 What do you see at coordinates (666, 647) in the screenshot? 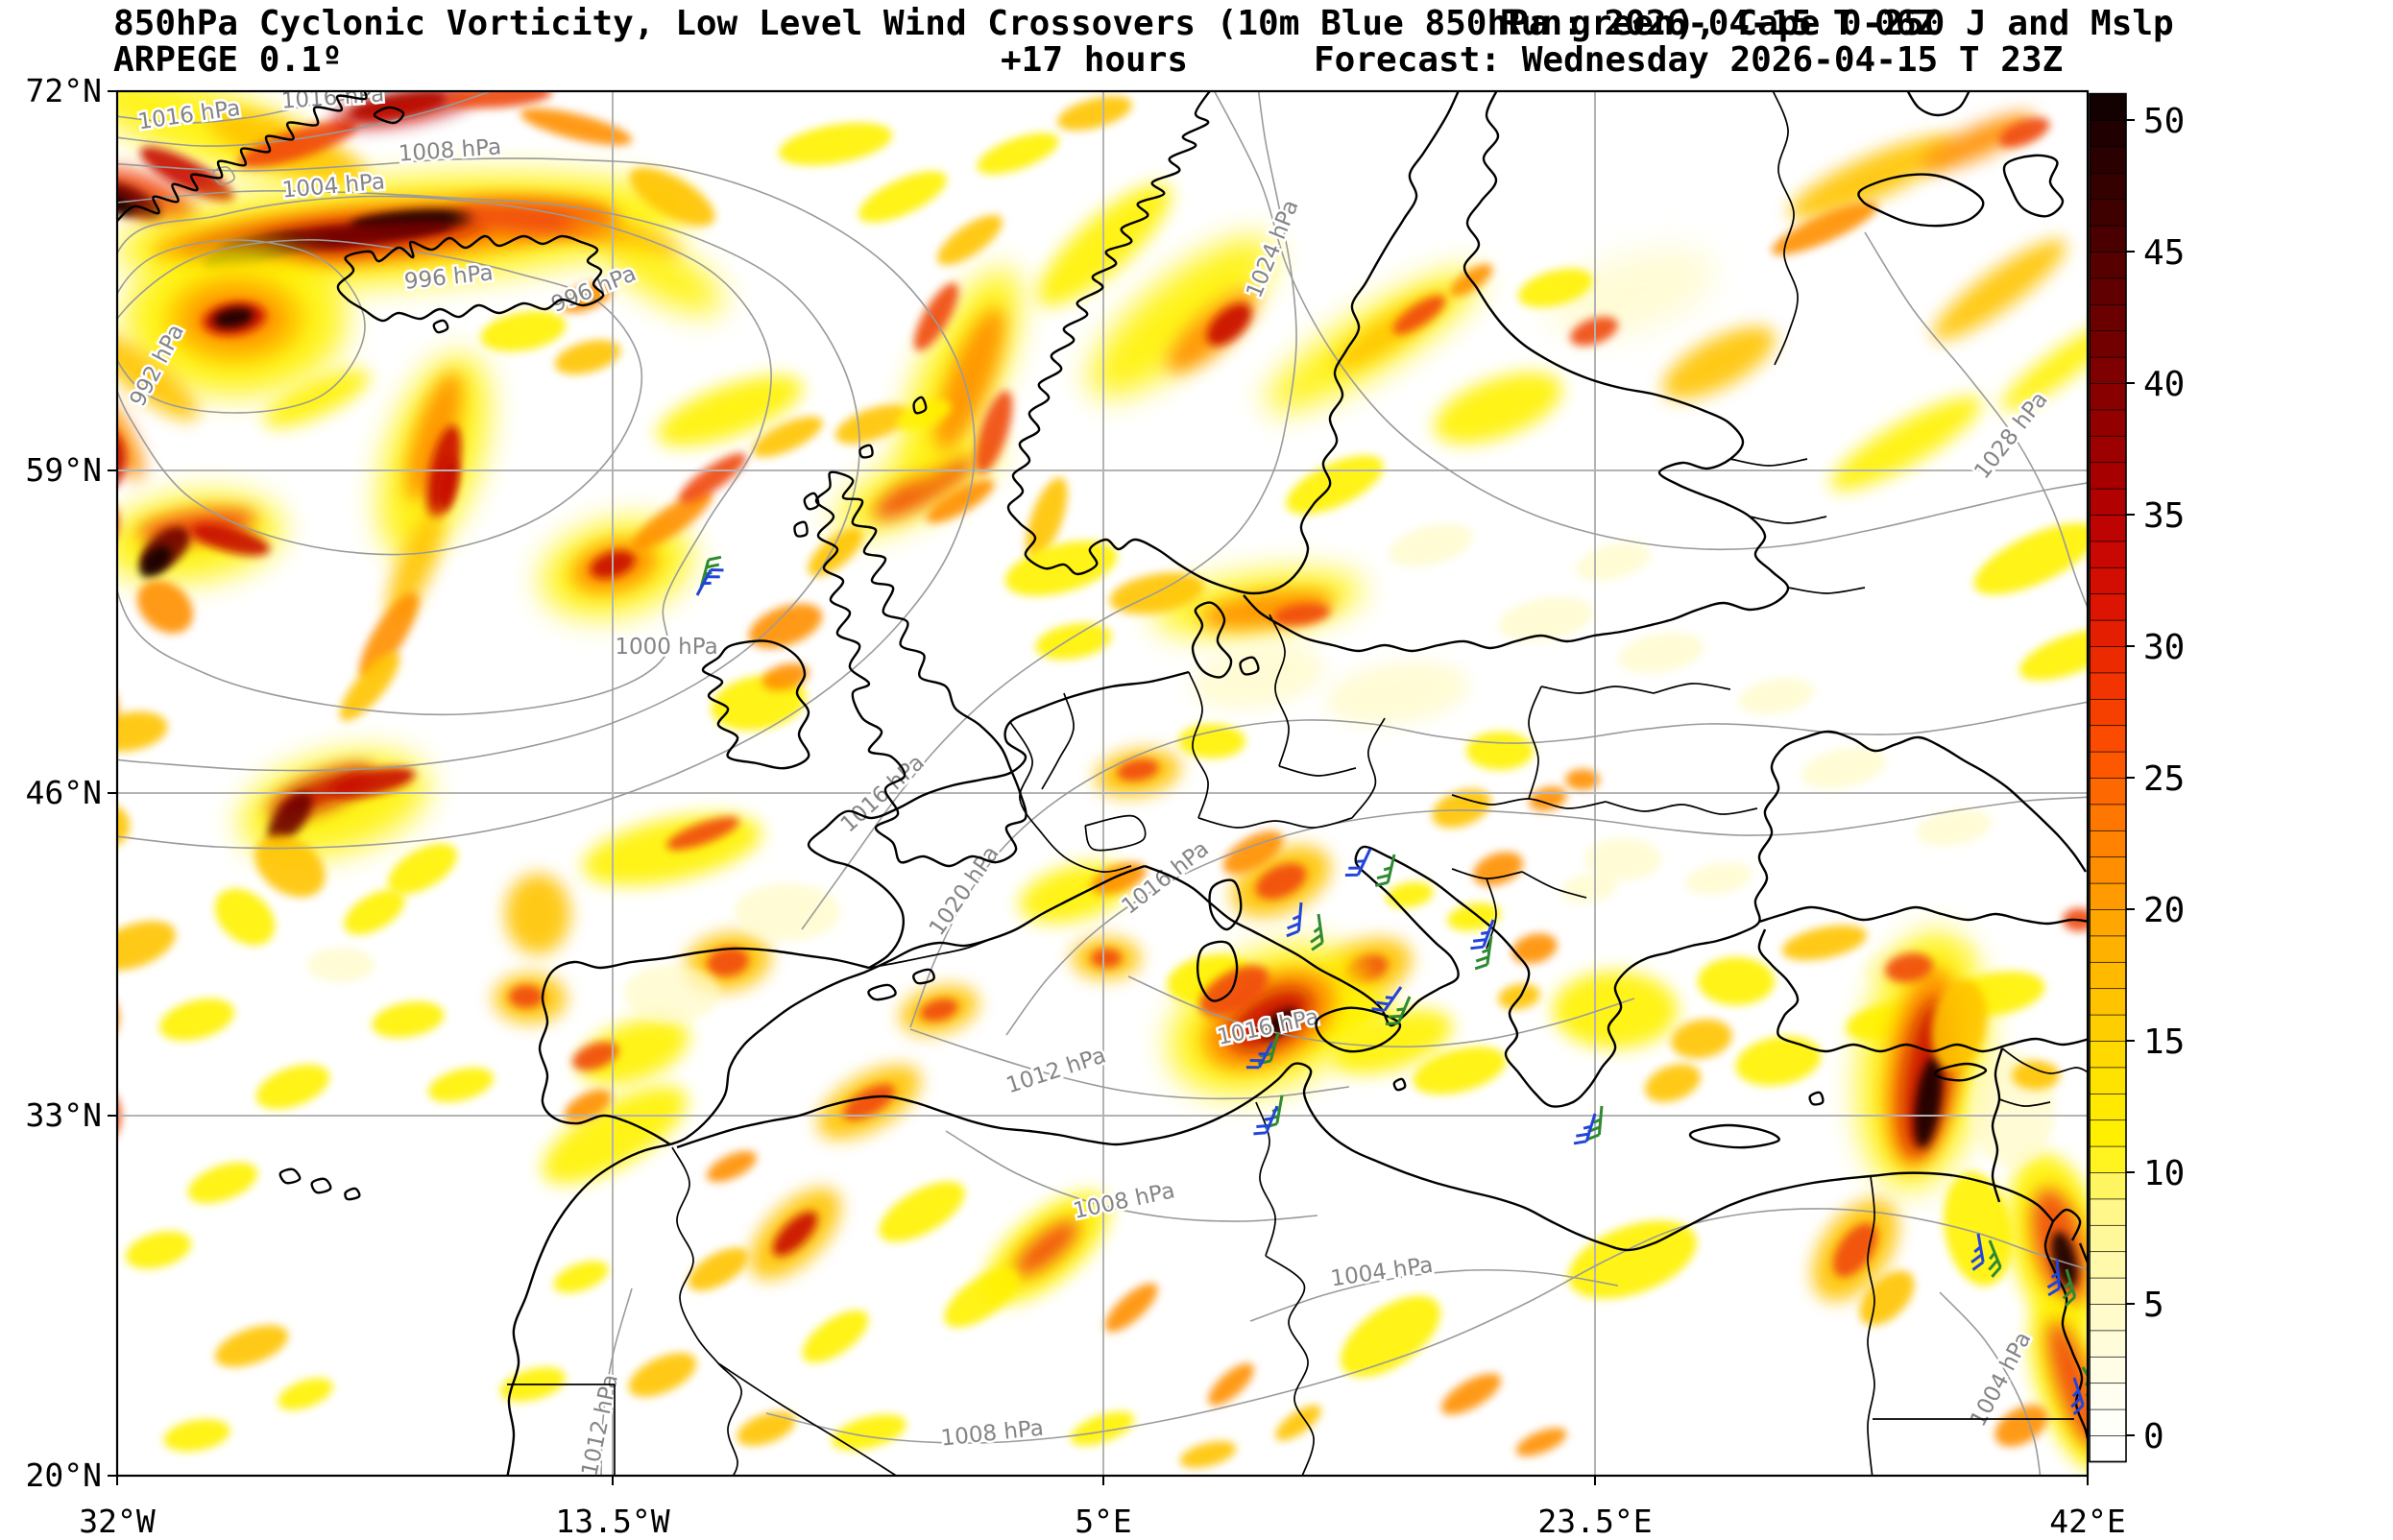
I see `isobar-label: 1000 hPa` at bounding box center [666, 647].